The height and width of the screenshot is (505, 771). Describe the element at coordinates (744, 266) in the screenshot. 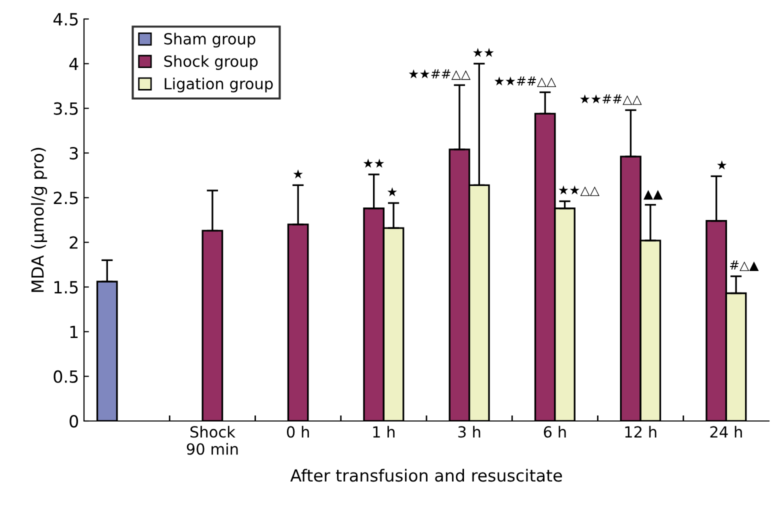

I see `annotation: #△▲` at that location.